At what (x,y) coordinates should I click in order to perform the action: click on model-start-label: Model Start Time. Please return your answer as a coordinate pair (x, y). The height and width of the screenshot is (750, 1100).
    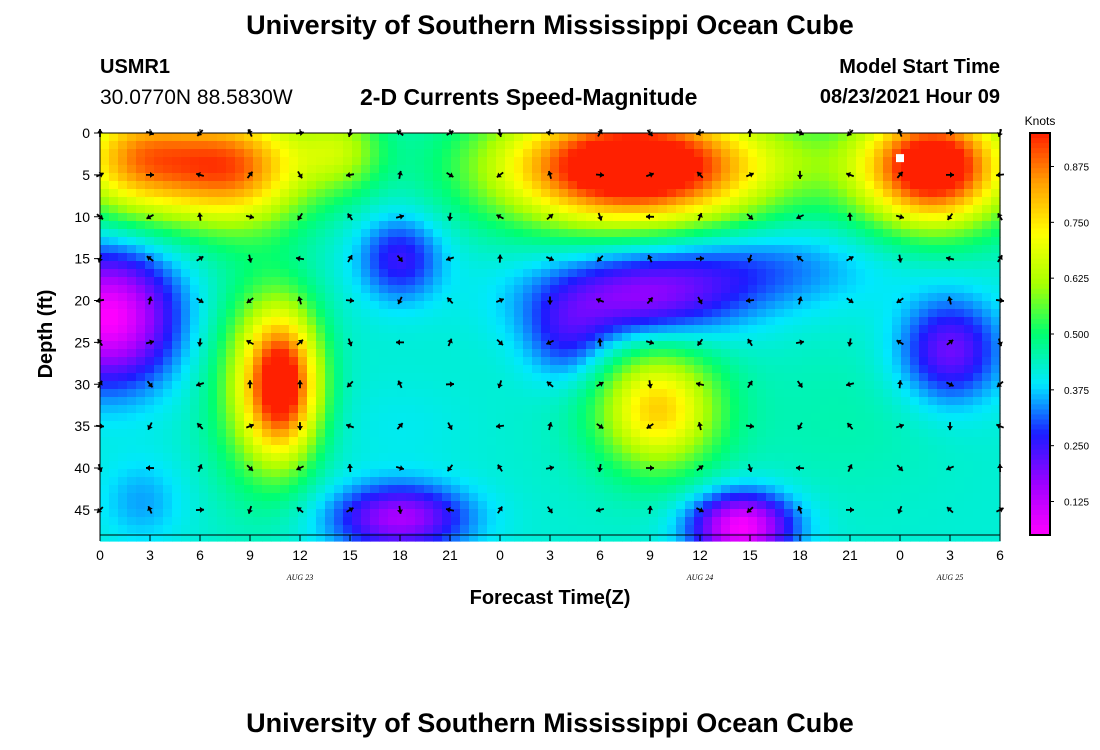
    Looking at the image, I should click on (919, 67).